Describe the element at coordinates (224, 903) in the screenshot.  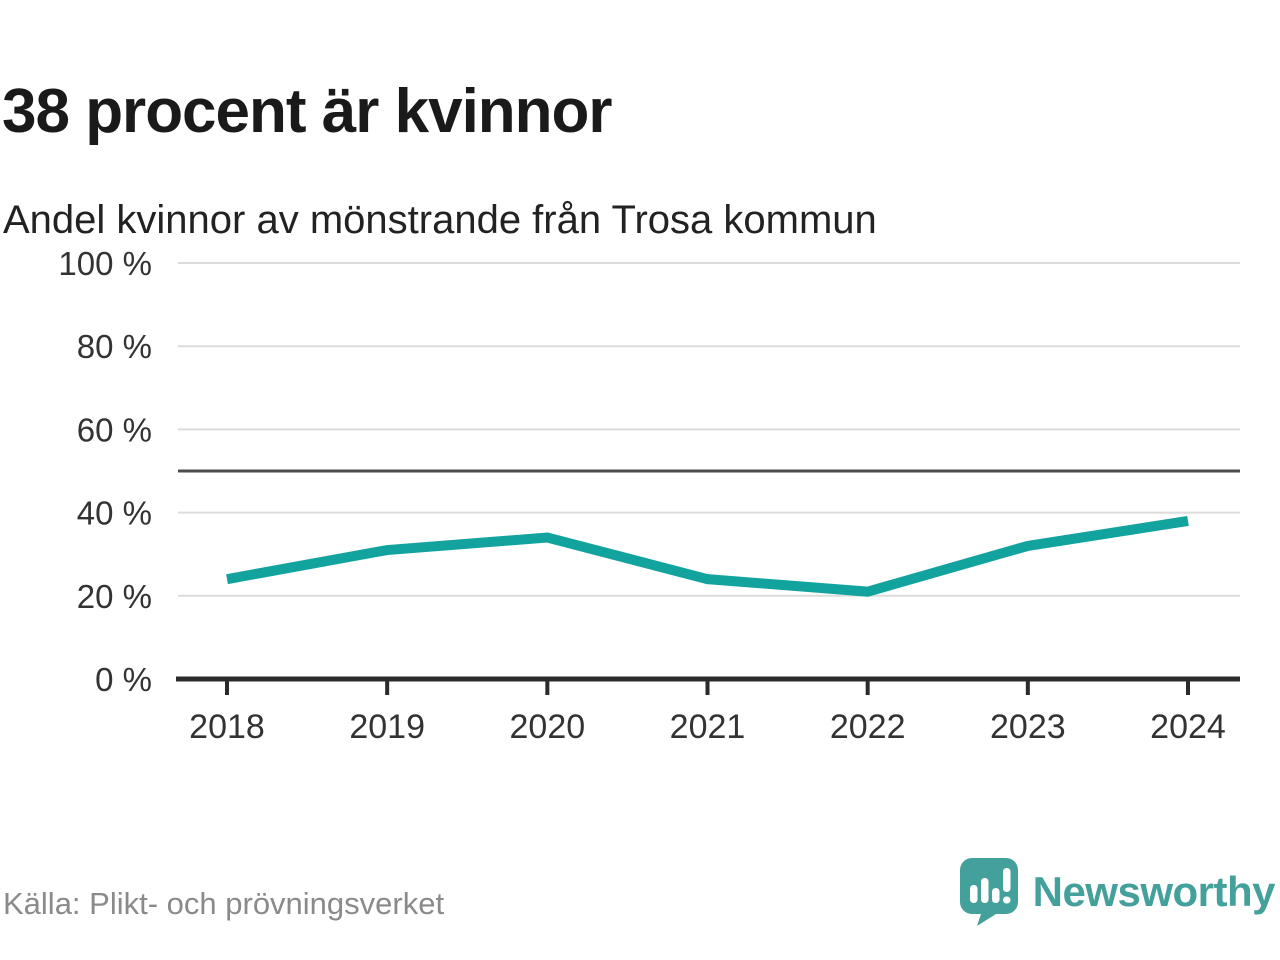
I see `source-note: Källa: Plikt- och prövningsverket` at that location.